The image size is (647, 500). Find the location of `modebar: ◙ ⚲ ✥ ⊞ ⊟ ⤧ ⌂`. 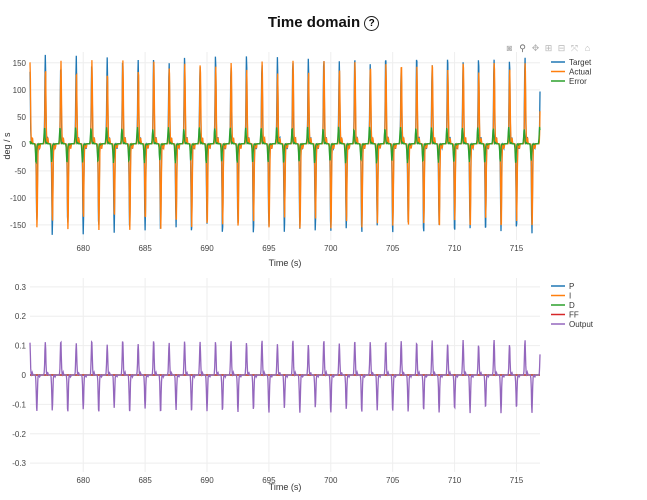

modebar: ◙ ⚲ ✥ ⊞ ⊟ ⤧ ⌂ is located at coordinates (548, 48).